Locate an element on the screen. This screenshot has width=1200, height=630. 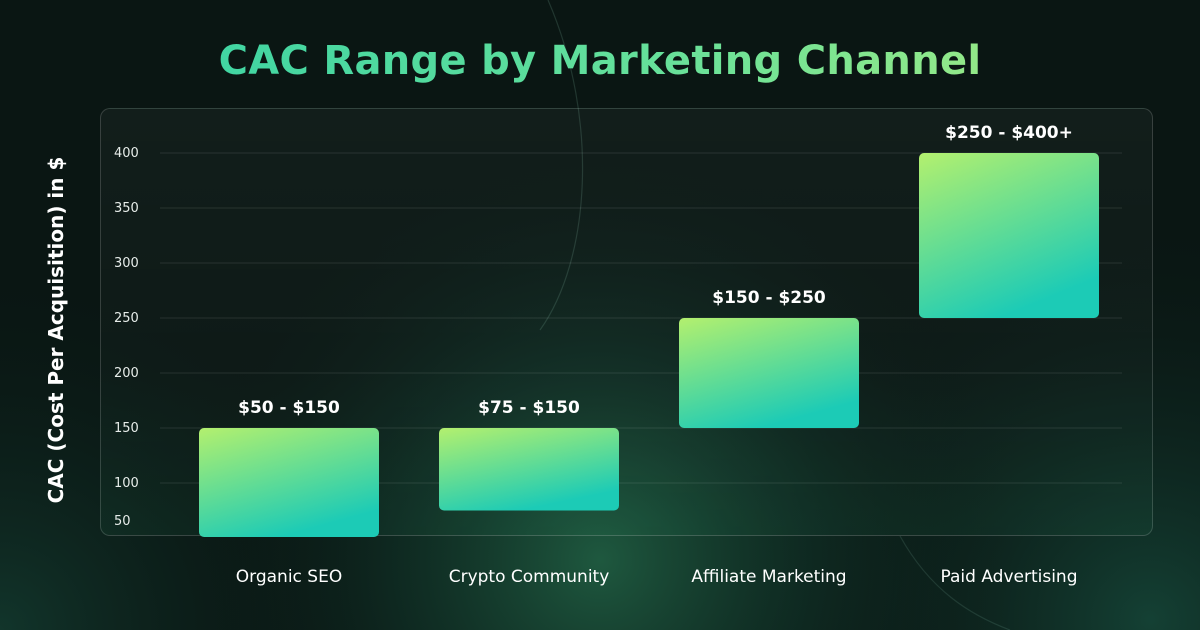
x-tick-label: Crypto Community is located at coordinates (529, 577).